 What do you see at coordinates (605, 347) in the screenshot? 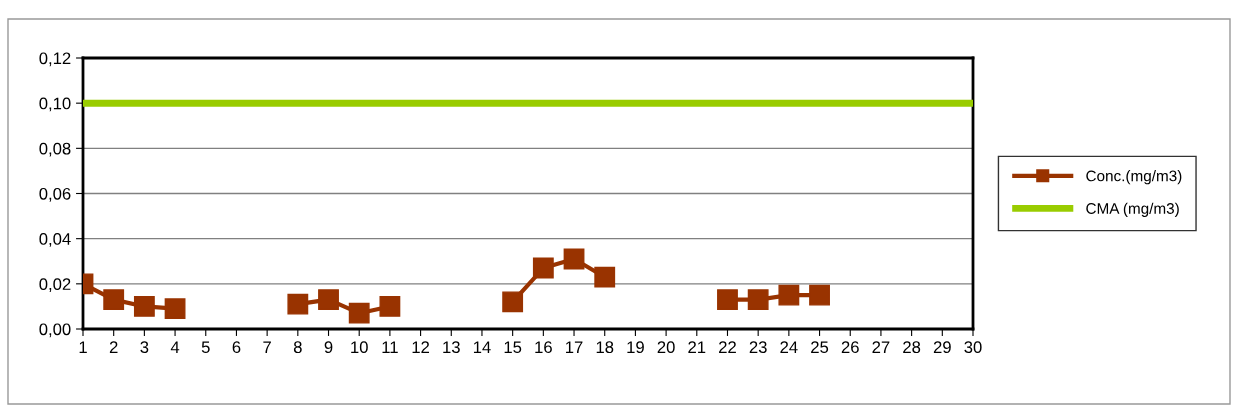
I see `x-tick-label: 18` at bounding box center [605, 347].